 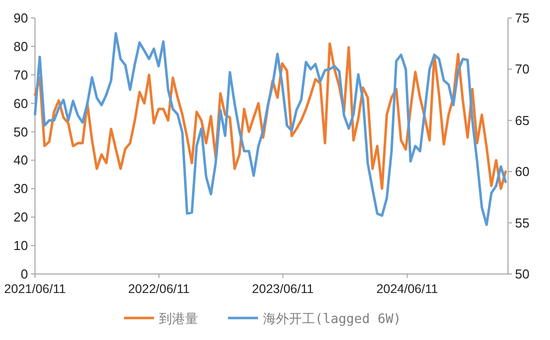 What do you see at coordinates (332, 319) in the screenshot?
I see `legend-label: 海外开工(lagged 6W)` at bounding box center [332, 319].